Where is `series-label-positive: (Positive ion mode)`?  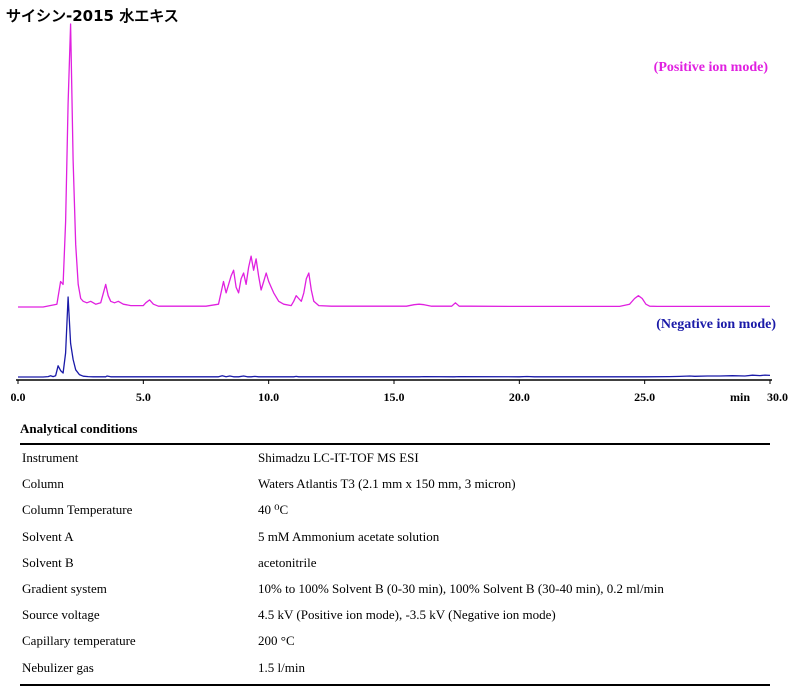
series-label-positive: (Positive ion mode) is located at coordinates (711, 67).